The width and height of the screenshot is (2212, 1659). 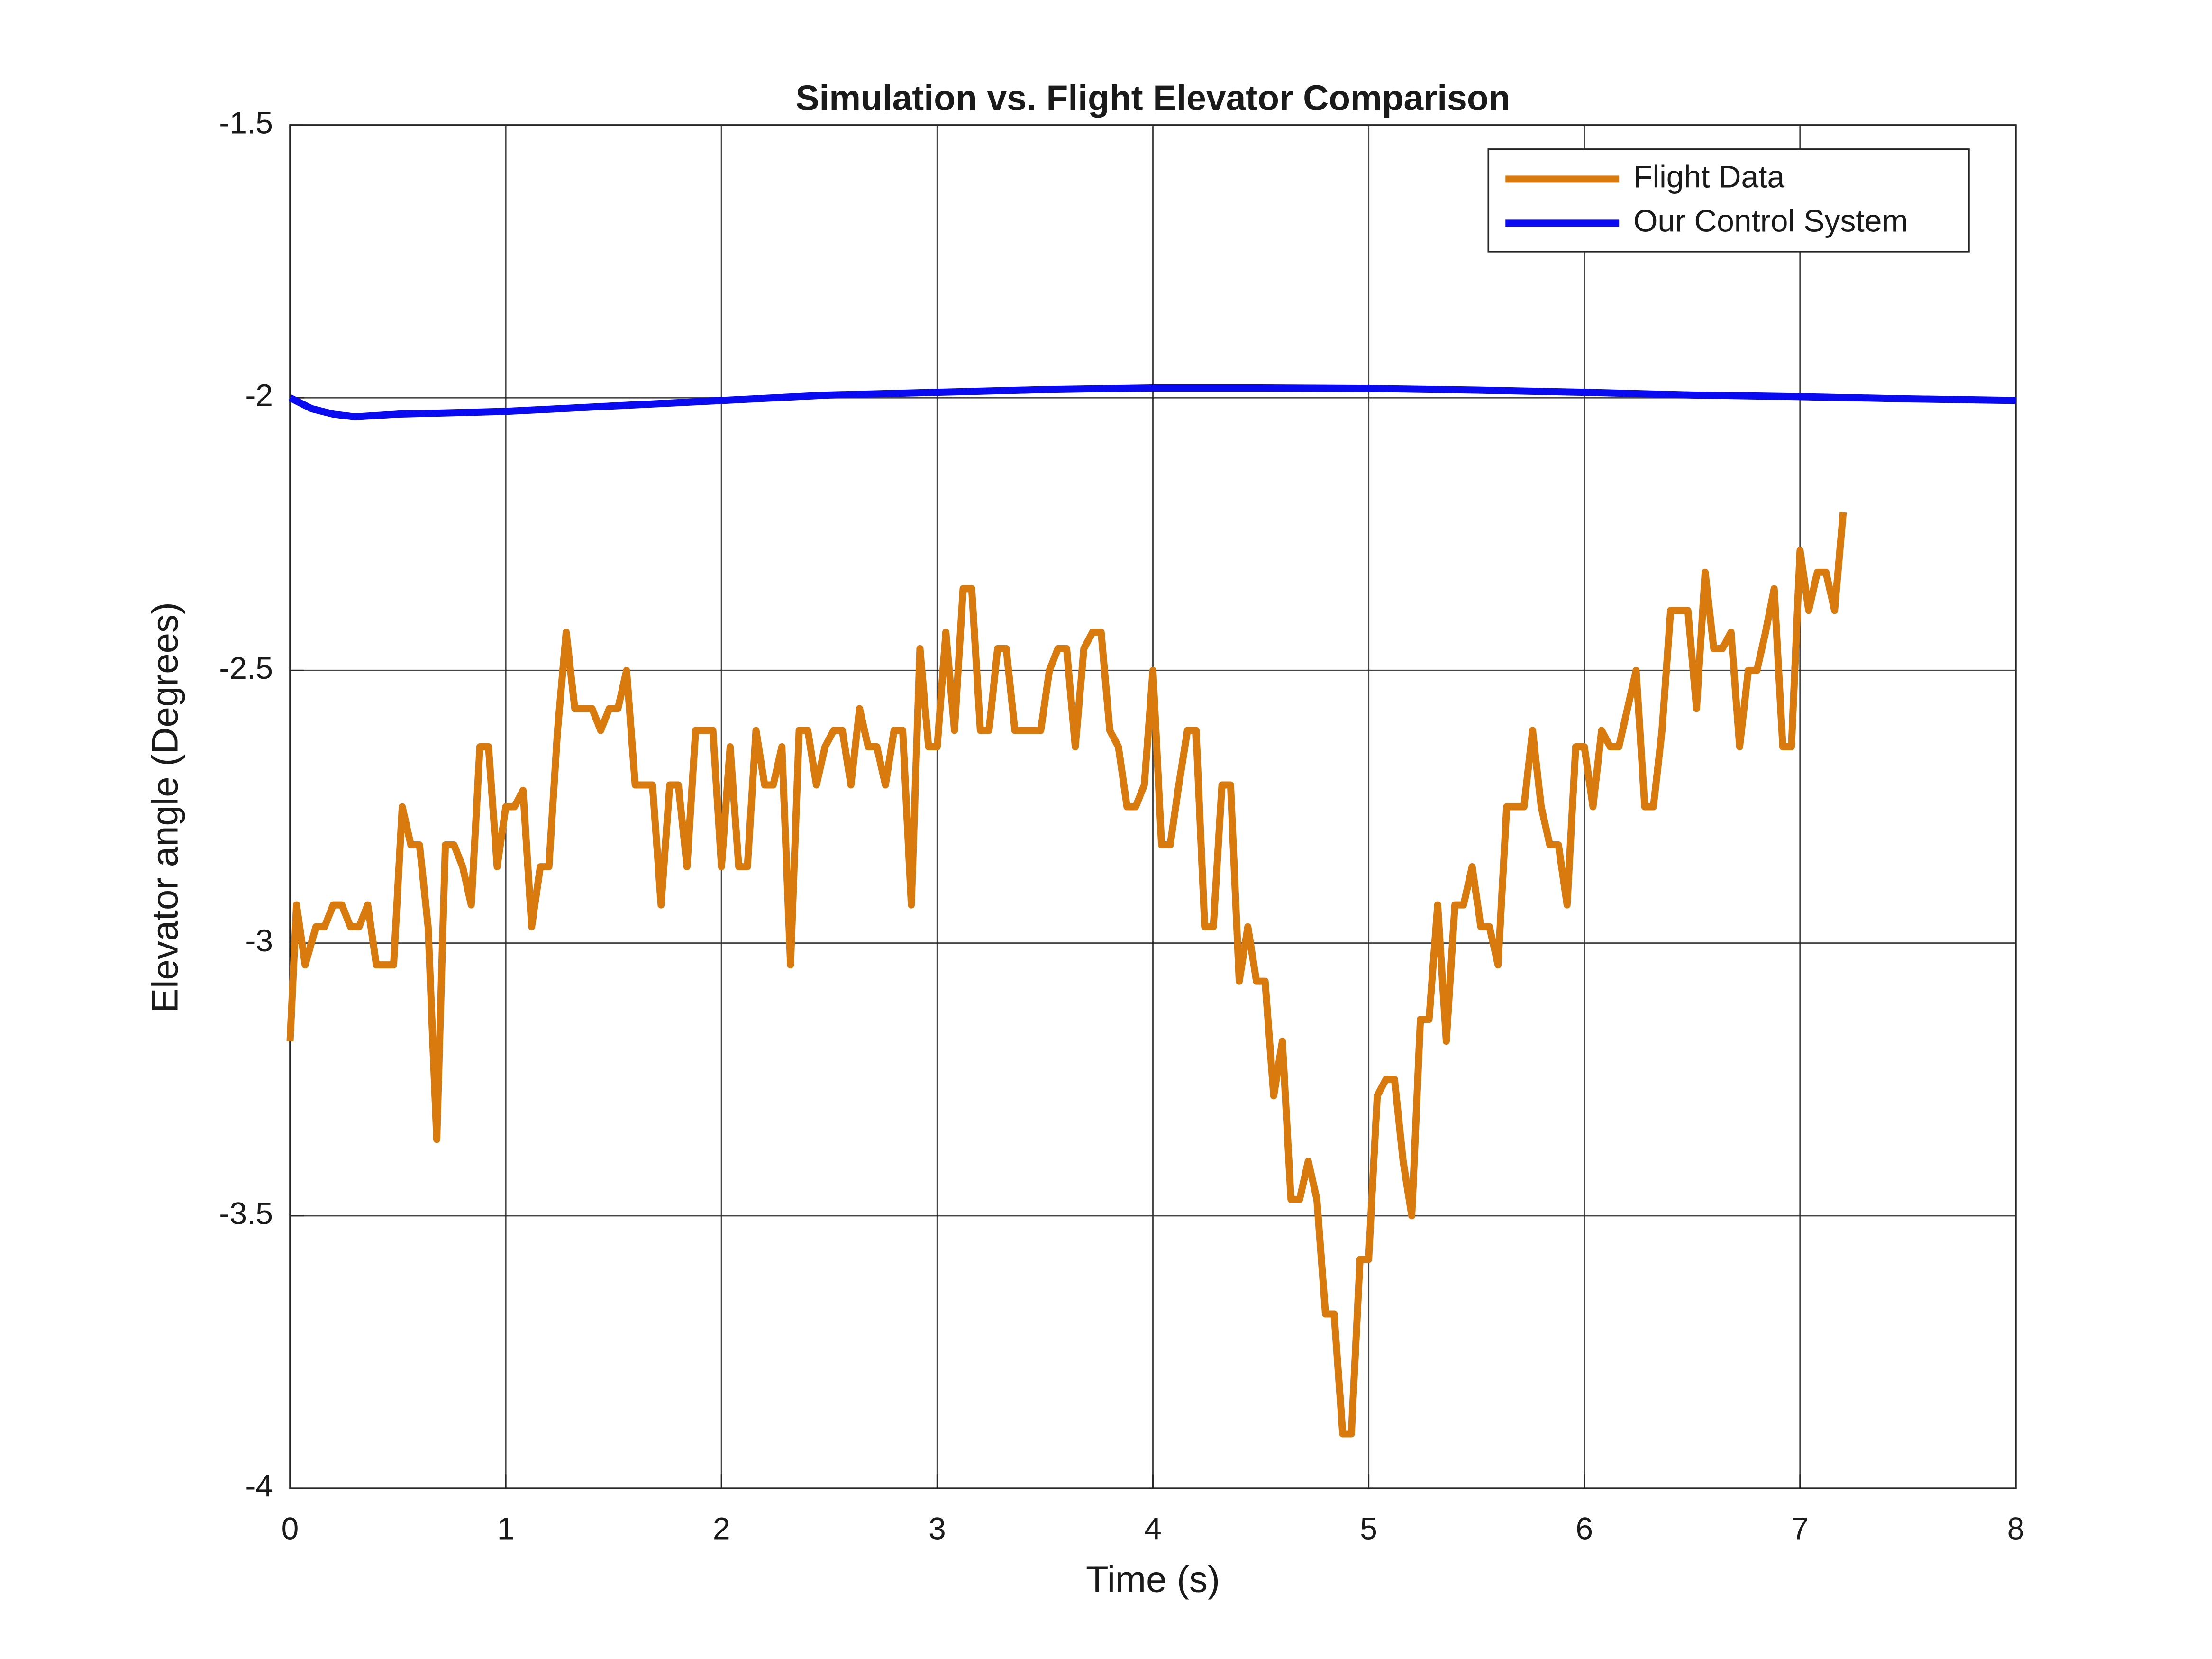 I want to click on x-tick-label: 0, so click(x=290, y=1528).